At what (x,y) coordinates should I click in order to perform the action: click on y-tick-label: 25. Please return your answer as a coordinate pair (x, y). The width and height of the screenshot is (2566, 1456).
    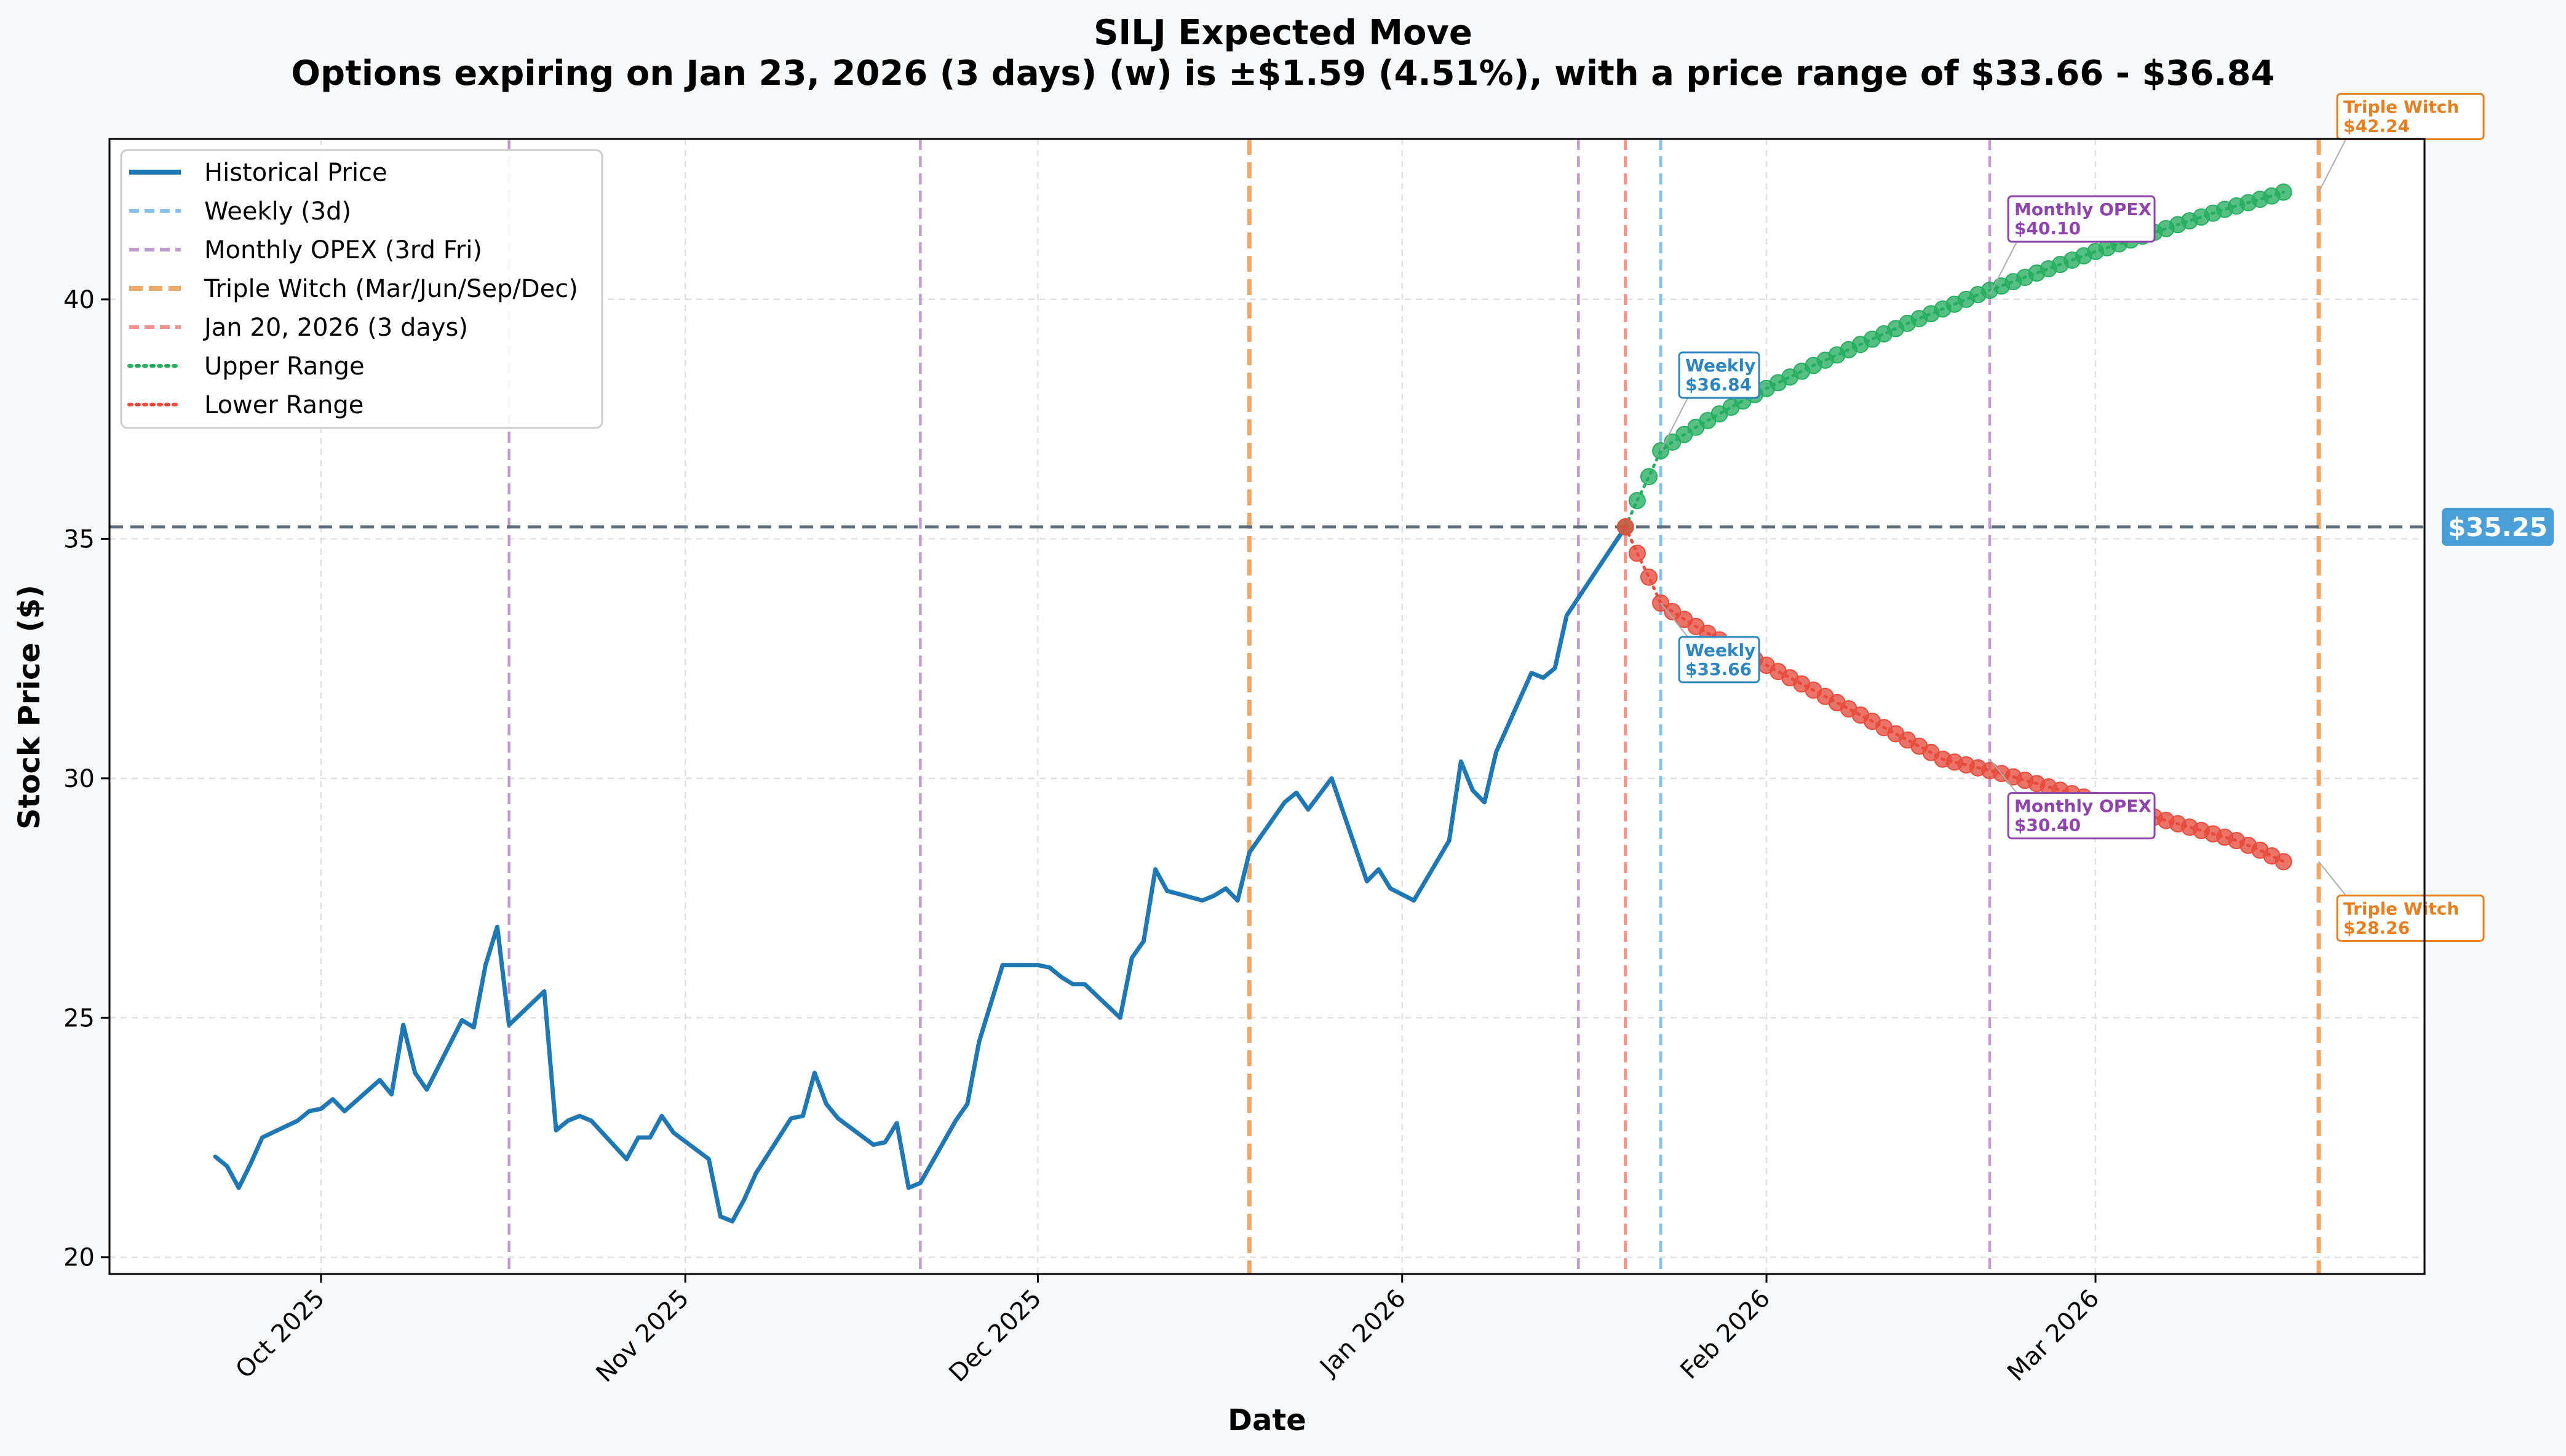
    Looking at the image, I should click on (79, 1018).